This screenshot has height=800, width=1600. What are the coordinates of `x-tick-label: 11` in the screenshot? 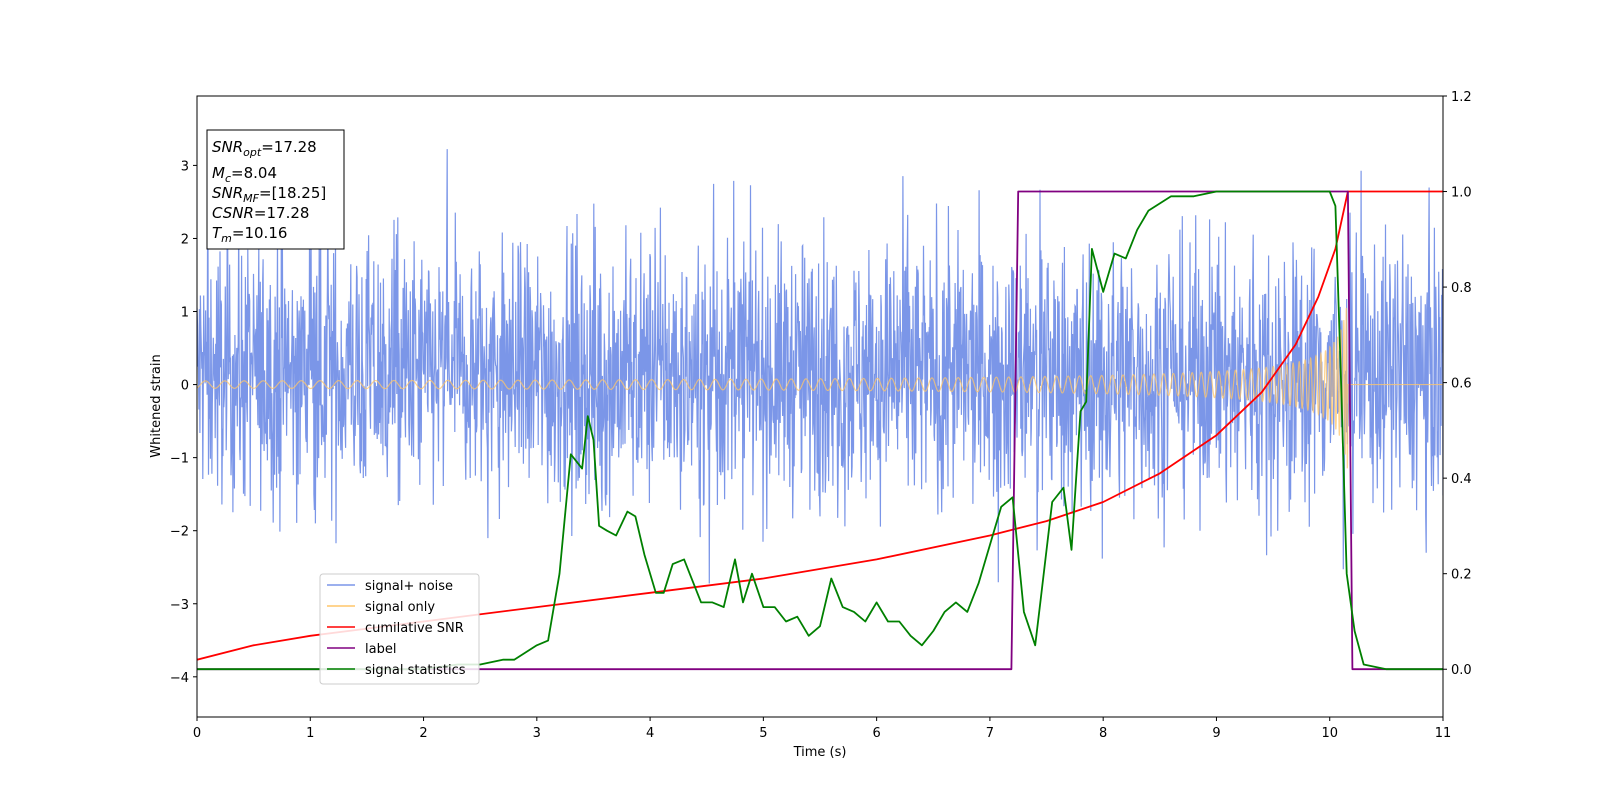 It's located at (1443, 733).